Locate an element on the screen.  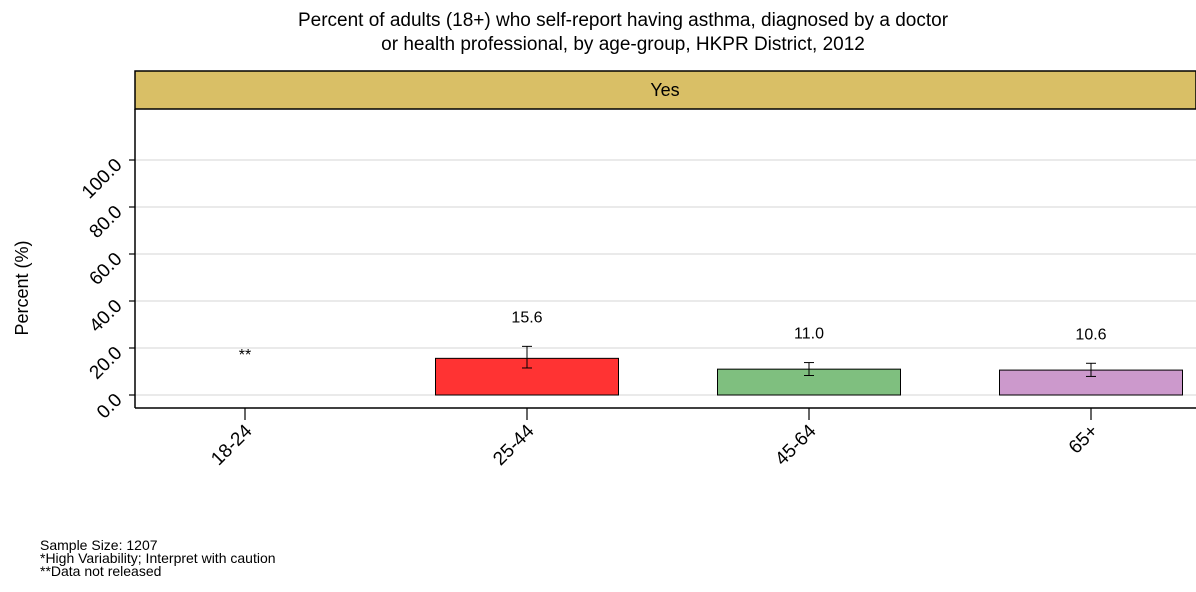
sample-size-note: Sample Size: 1207 is located at coordinates (99, 545).